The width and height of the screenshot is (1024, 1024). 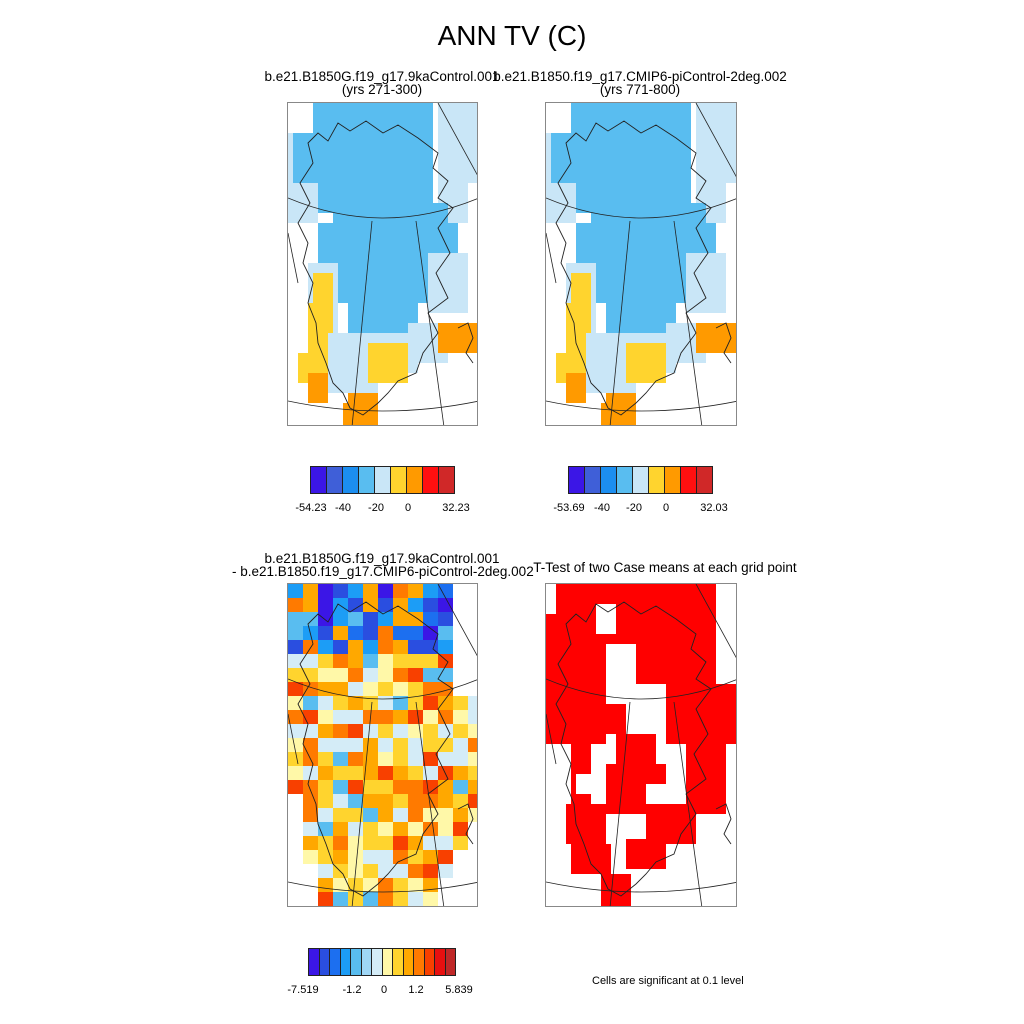 I want to click on panel-title-line2: (yrs 271-300), so click(x=382, y=89).